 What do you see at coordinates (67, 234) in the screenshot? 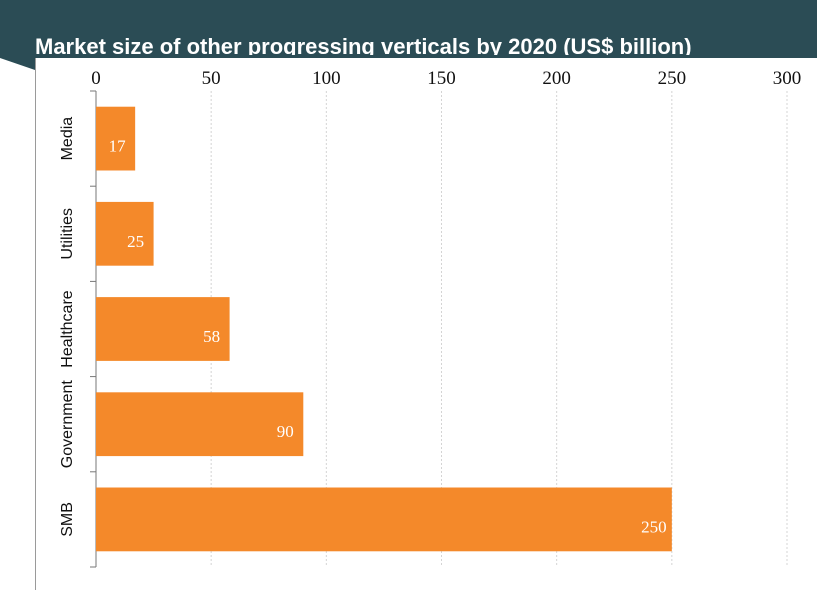
I see `category-label: Utilities` at bounding box center [67, 234].